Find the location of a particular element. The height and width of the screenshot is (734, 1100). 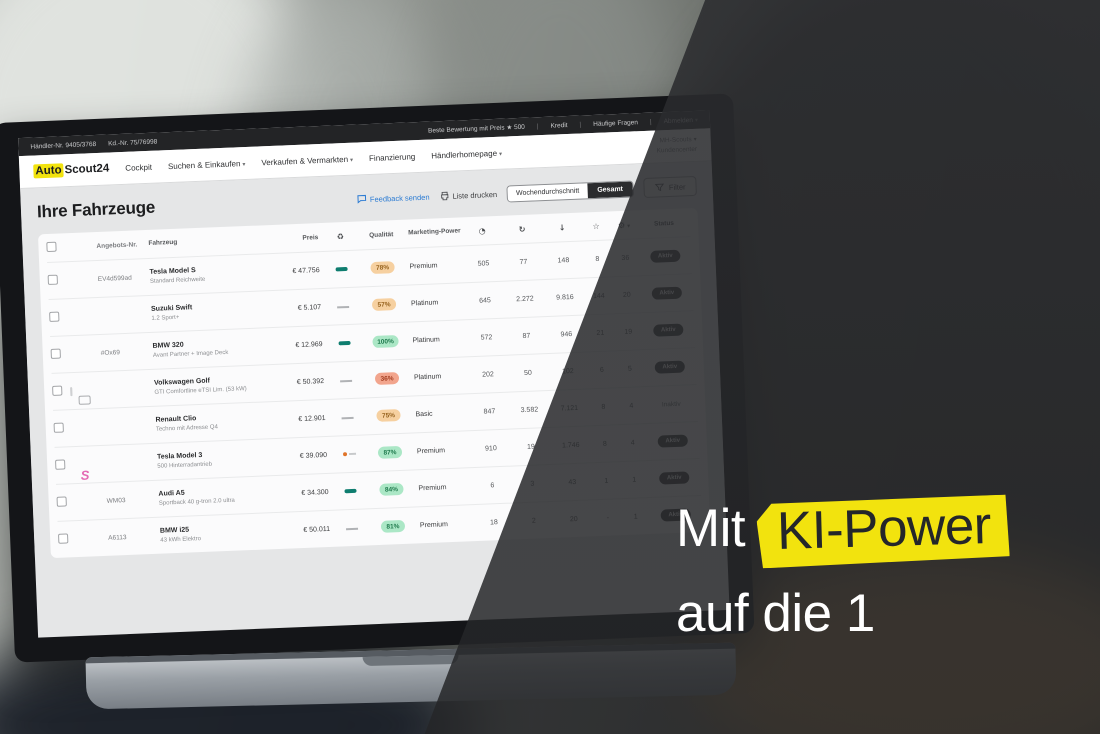

printer-icon is located at coordinates (444, 196).